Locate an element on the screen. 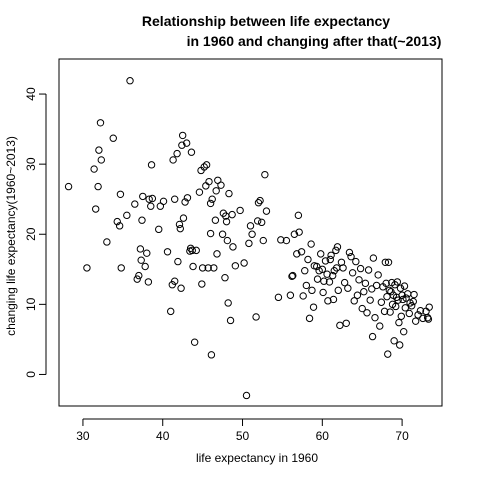 This screenshot has width=480, height=480. x-axis: 30 40 50 60 70 is located at coordinates (242, 430).